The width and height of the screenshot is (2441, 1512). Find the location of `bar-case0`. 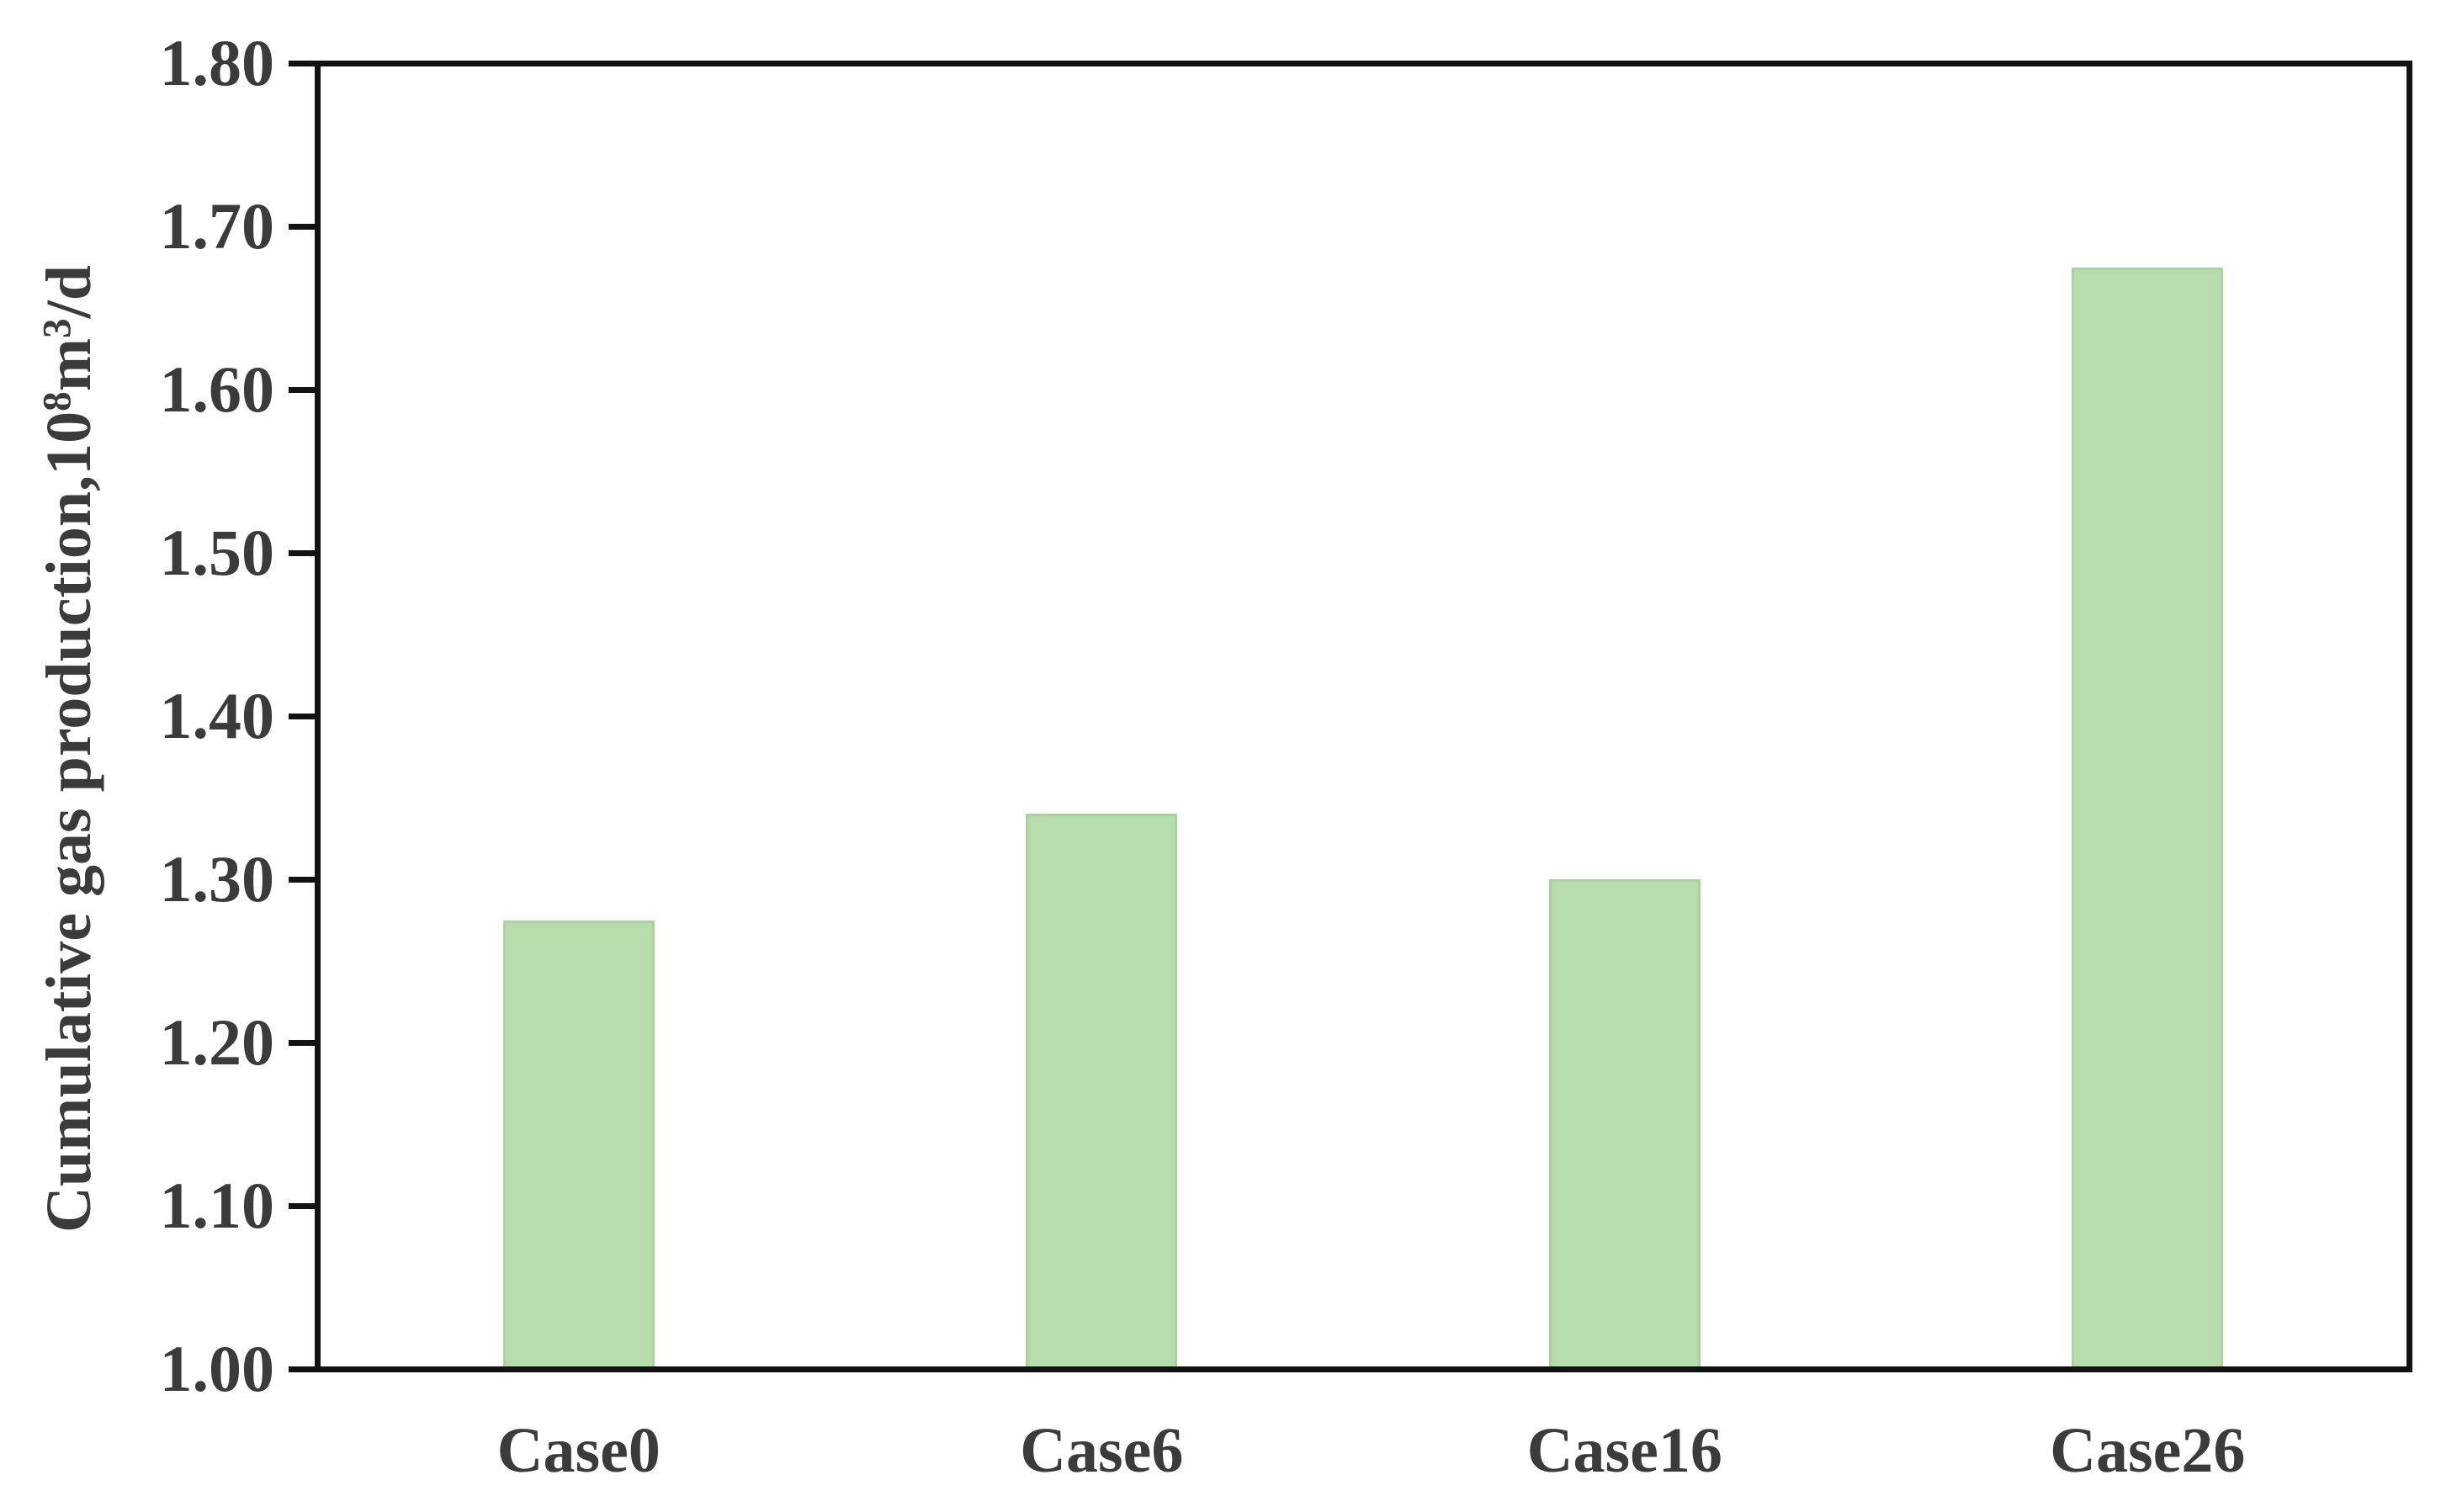

bar-case0 is located at coordinates (578, 1144).